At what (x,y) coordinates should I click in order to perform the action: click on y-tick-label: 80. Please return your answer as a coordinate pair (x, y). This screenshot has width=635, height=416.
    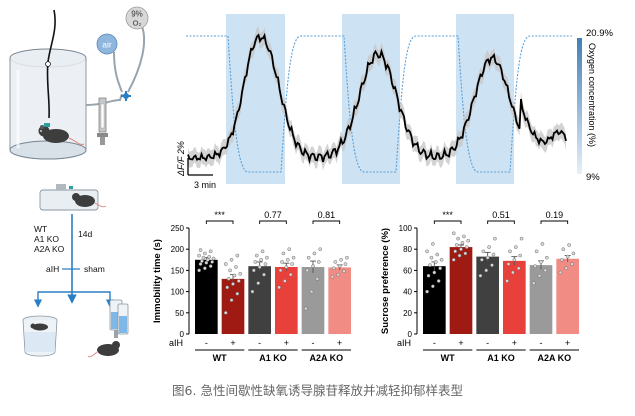
    Looking at the image, I should click on (407, 249).